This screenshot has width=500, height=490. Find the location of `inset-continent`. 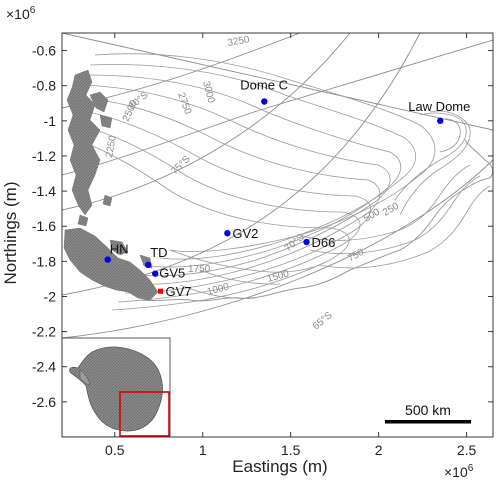

inset-continent is located at coordinates (116, 389).